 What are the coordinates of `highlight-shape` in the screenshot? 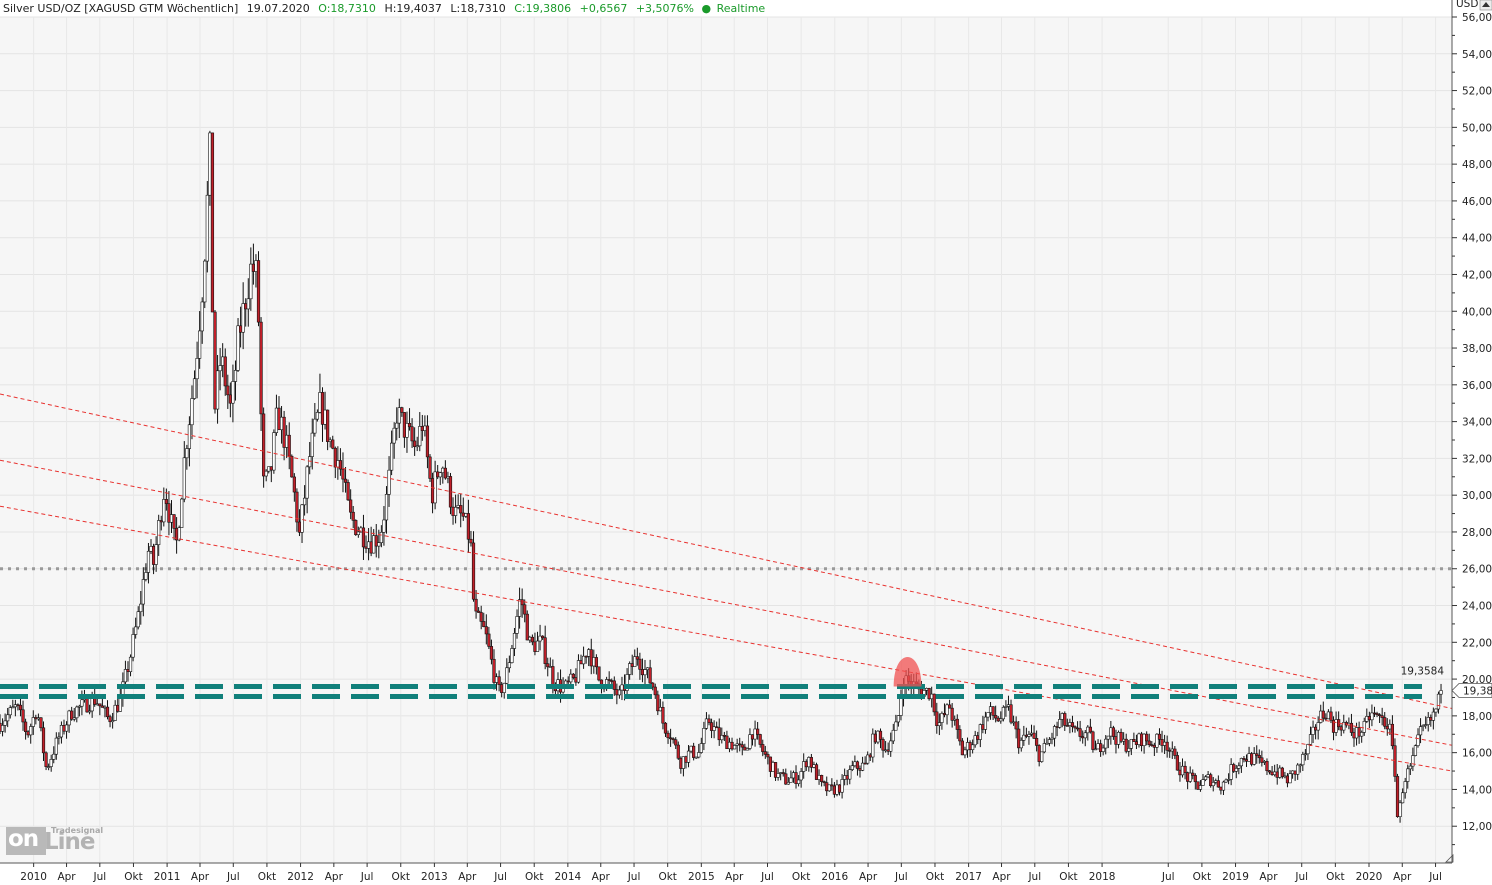 It's located at (907, 671).